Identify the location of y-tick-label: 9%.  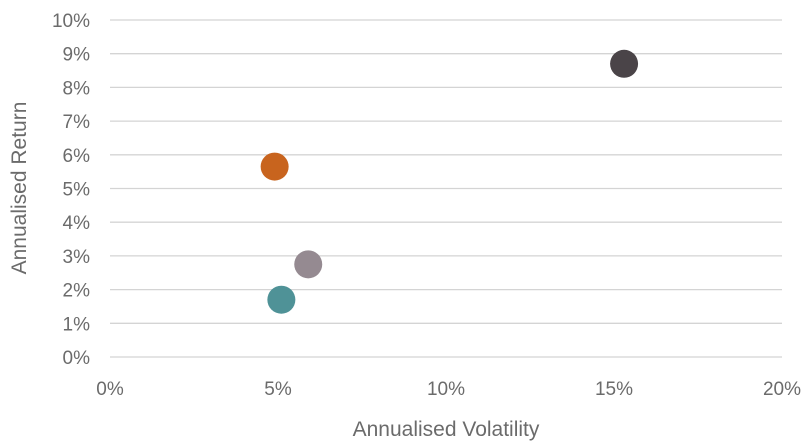
(77, 55).